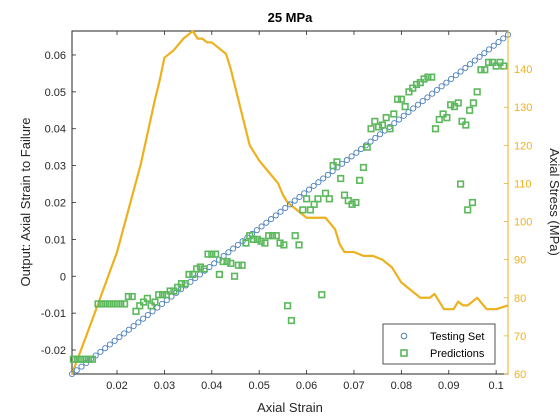 This screenshot has height=420, width=560. I want to click on y-axis-left: -0.02 -0.01 0 0.01 0.02 0.03 0.04 0.05 0.06, so click(58, 203).